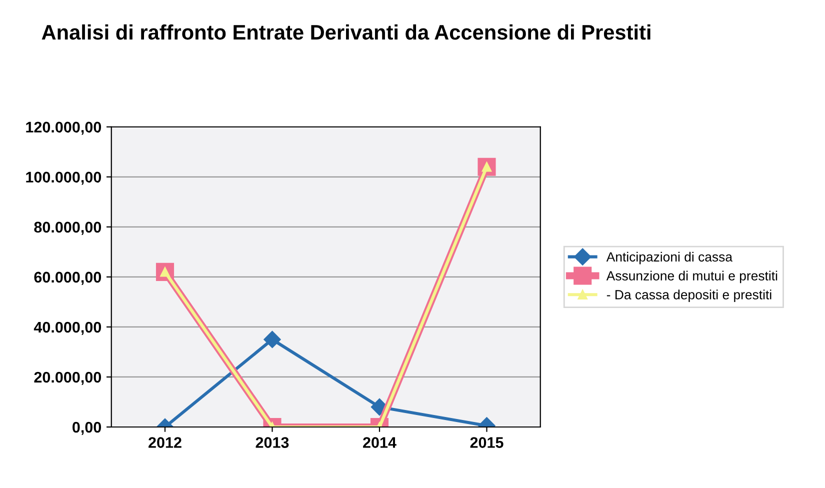  I want to click on y-tick-label: 60.000,00, so click(68, 278).